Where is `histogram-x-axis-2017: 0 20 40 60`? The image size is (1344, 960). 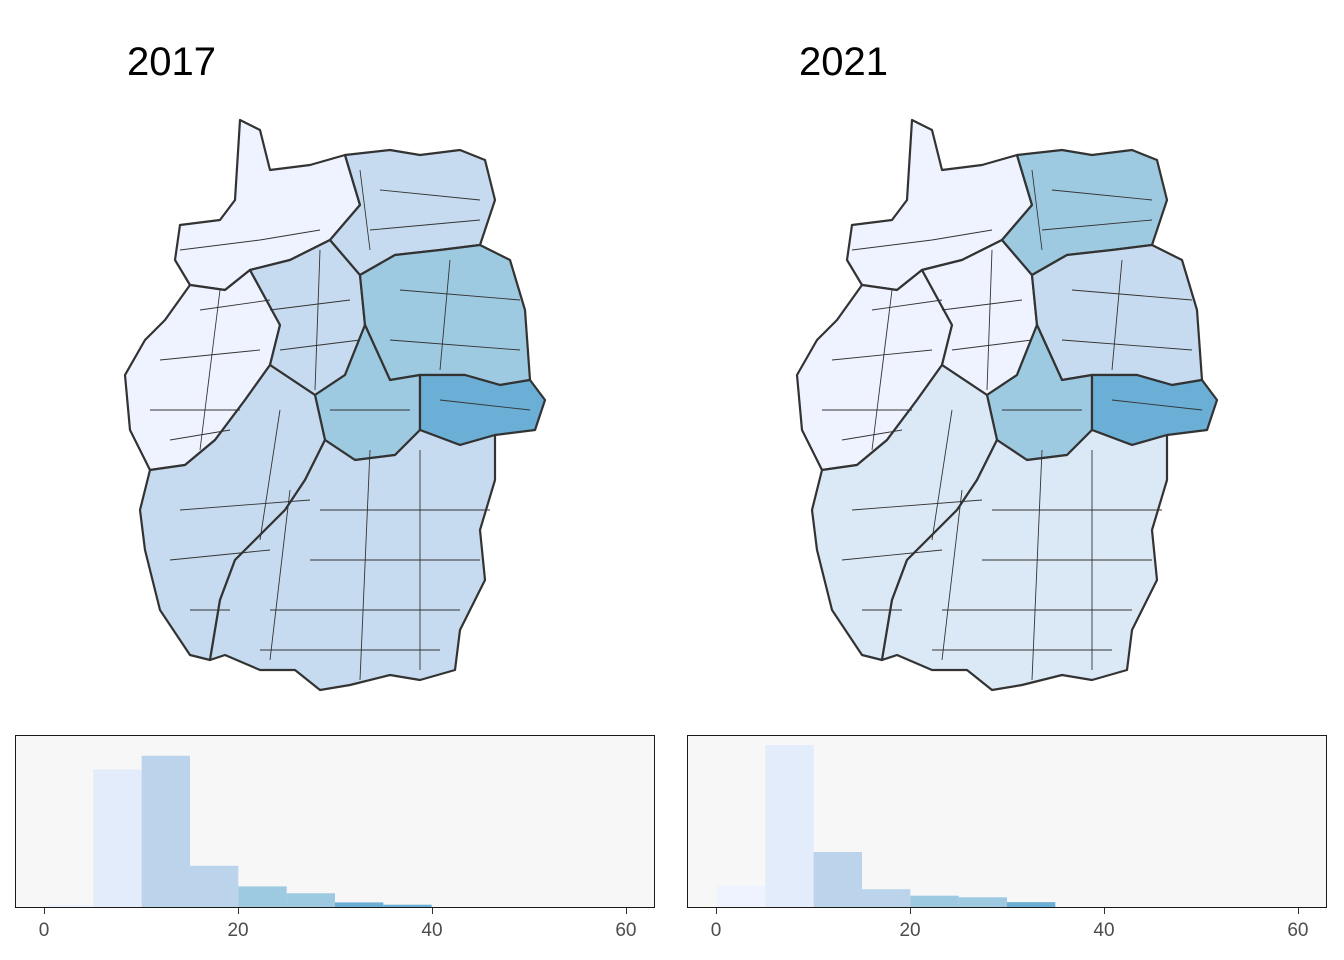 histogram-x-axis-2017: 0 20 40 60 is located at coordinates (335, 928).